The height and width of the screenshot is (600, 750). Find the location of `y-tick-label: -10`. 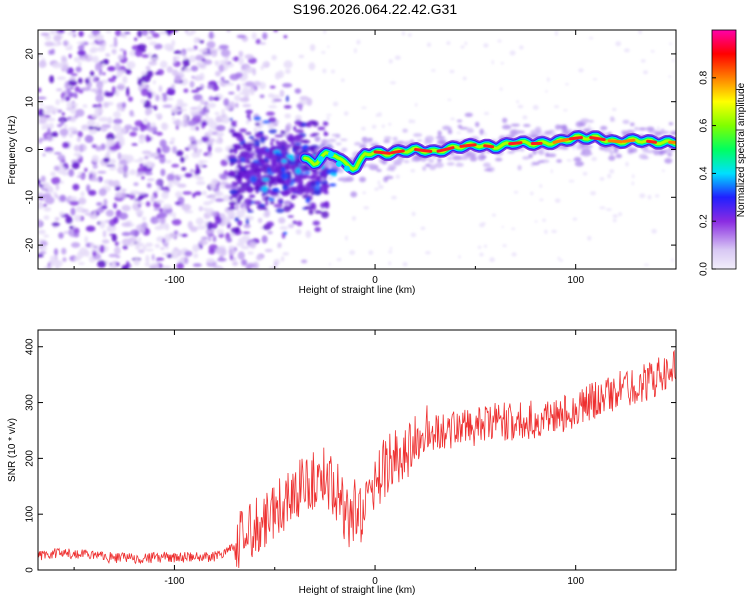

y-tick-label: -10 is located at coordinates (30, 197).